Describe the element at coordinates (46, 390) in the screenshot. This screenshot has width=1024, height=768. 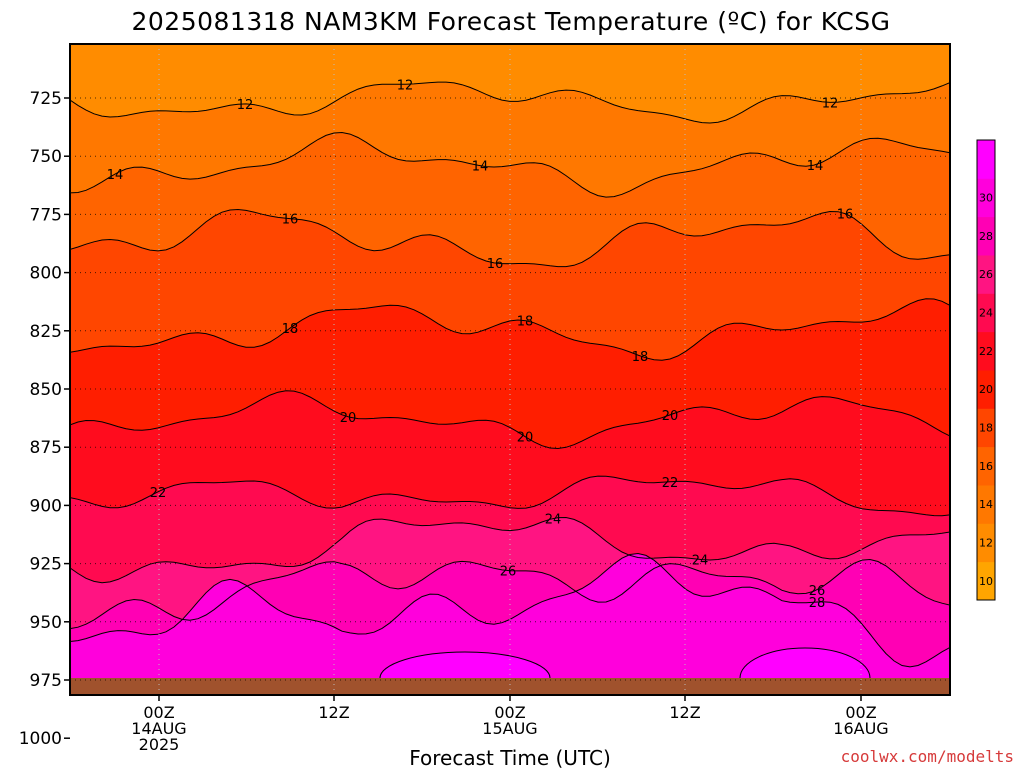
I see `y-tick-label: 850` at that location.